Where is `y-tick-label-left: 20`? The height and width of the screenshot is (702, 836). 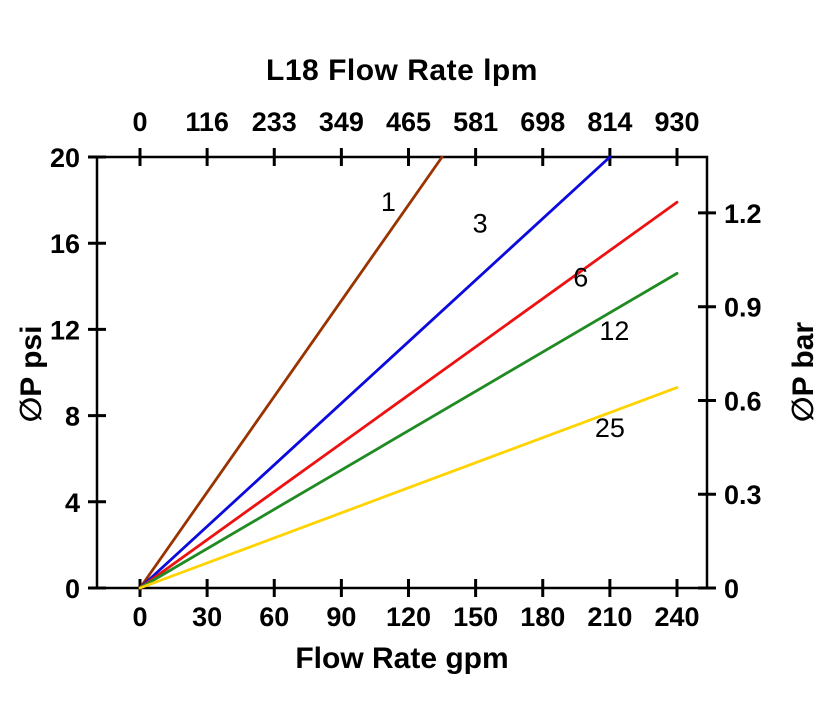 y-tick-label-left: 20 is located at coordinates (65, 158).